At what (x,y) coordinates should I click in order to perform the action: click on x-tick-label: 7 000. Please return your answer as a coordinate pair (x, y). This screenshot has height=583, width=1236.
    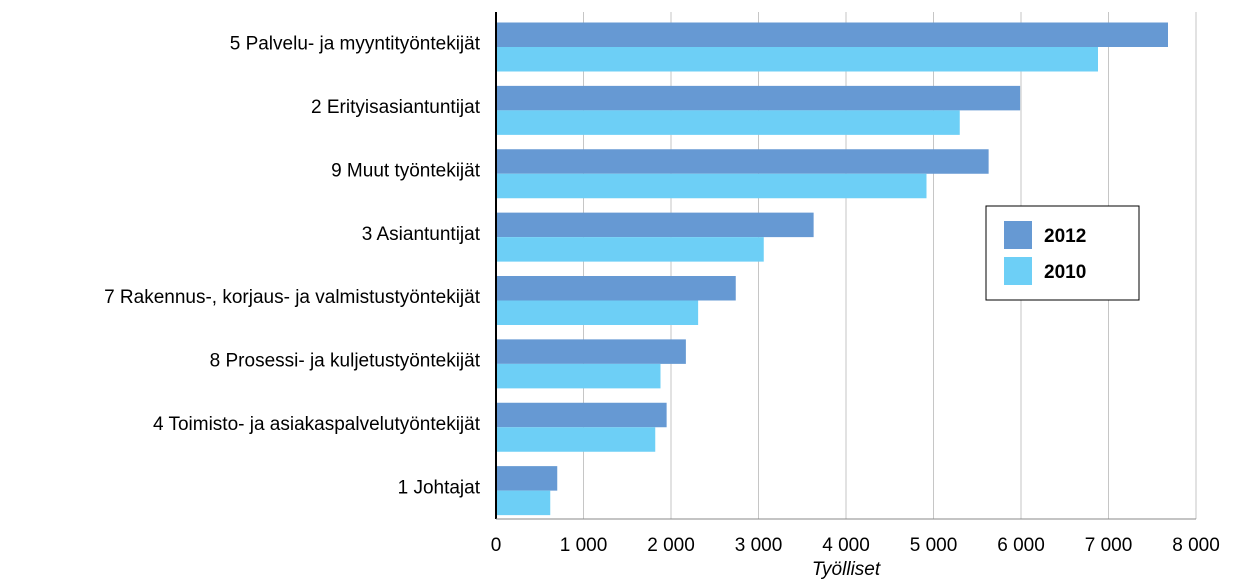
    Looking at the image, I should click on (1109, 545).